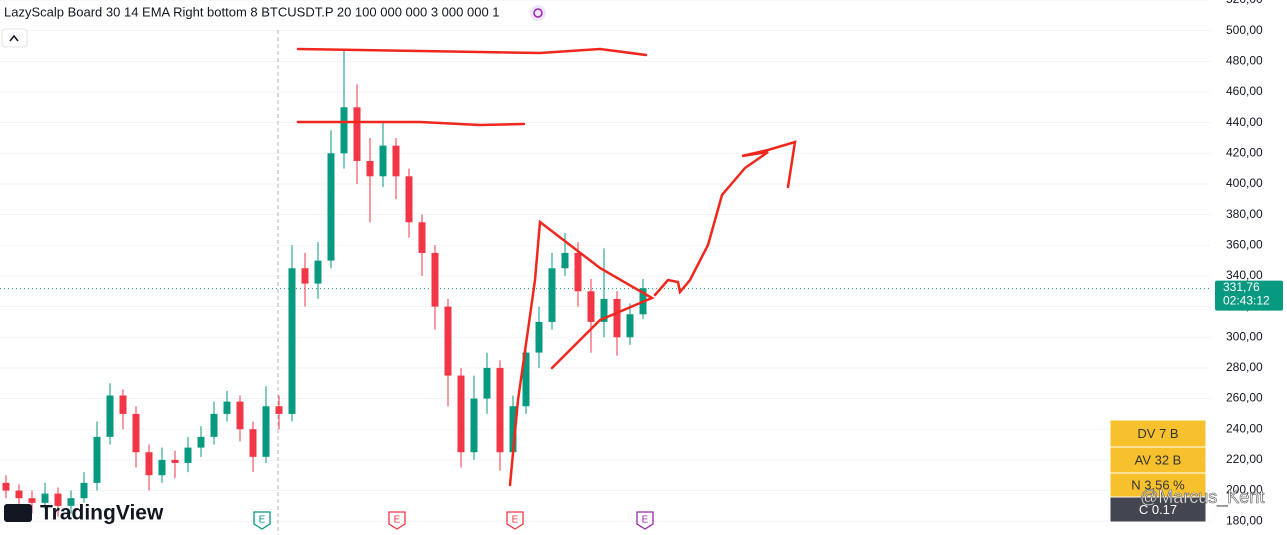  What do you see at coordinates (1244, 275) in the screenshot?
I see `y-tick-label: 340,00` at bounding box center [1244, 275].